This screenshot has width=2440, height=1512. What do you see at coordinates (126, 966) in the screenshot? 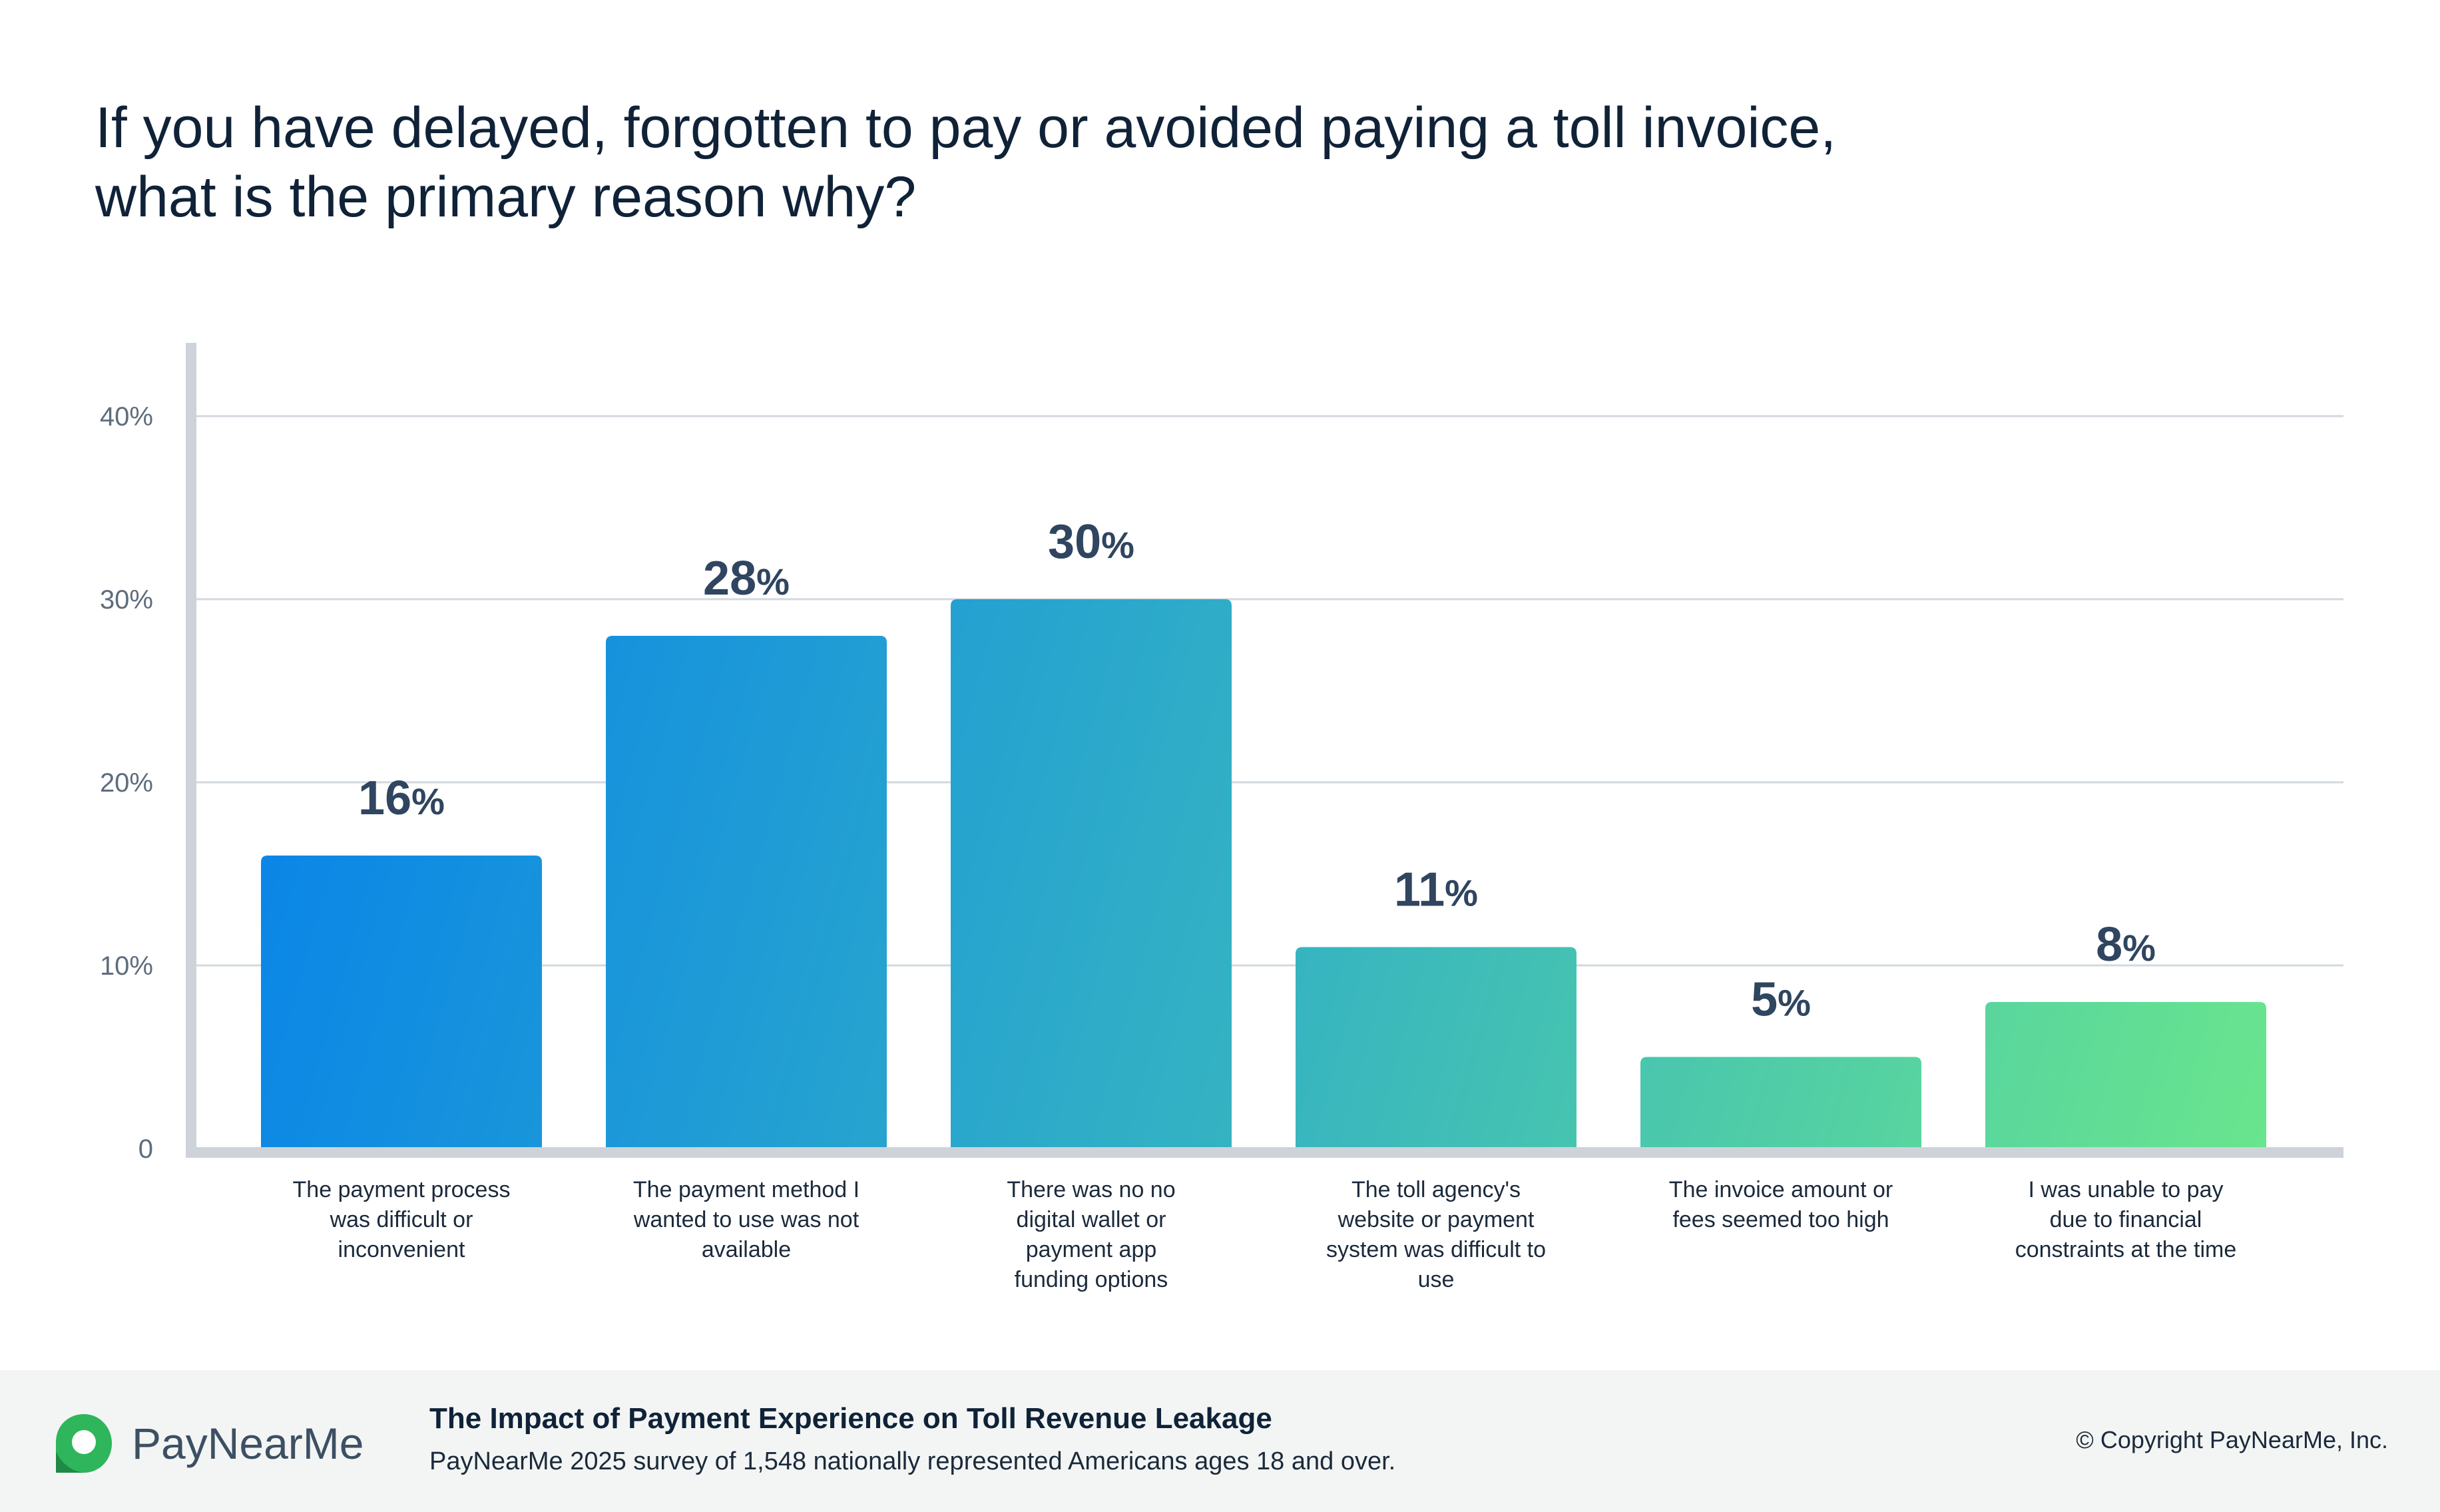
I see `y-tick-label: 10%` at bounding box center [126, 966].